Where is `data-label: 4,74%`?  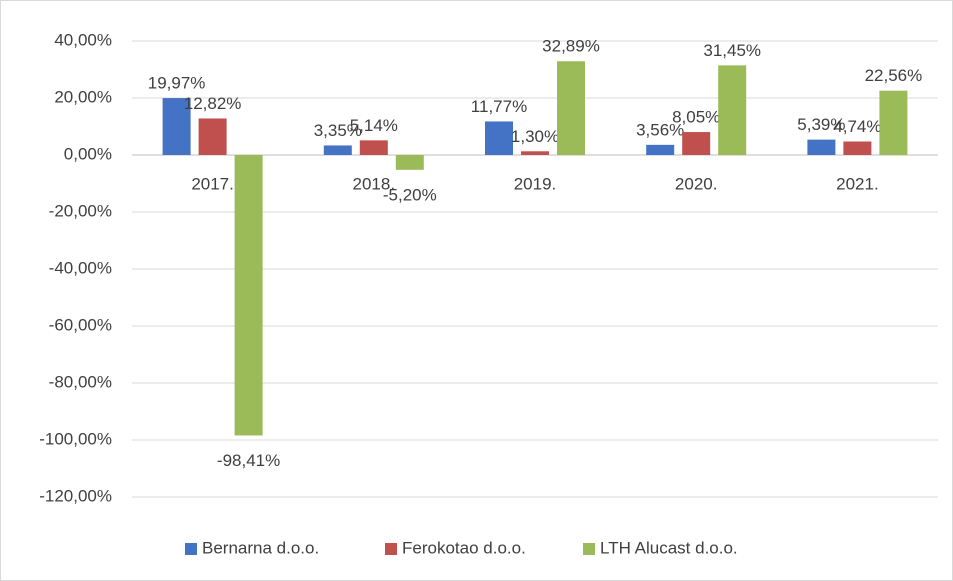 data-label: 4,74% is located at coordinates (857, 126).